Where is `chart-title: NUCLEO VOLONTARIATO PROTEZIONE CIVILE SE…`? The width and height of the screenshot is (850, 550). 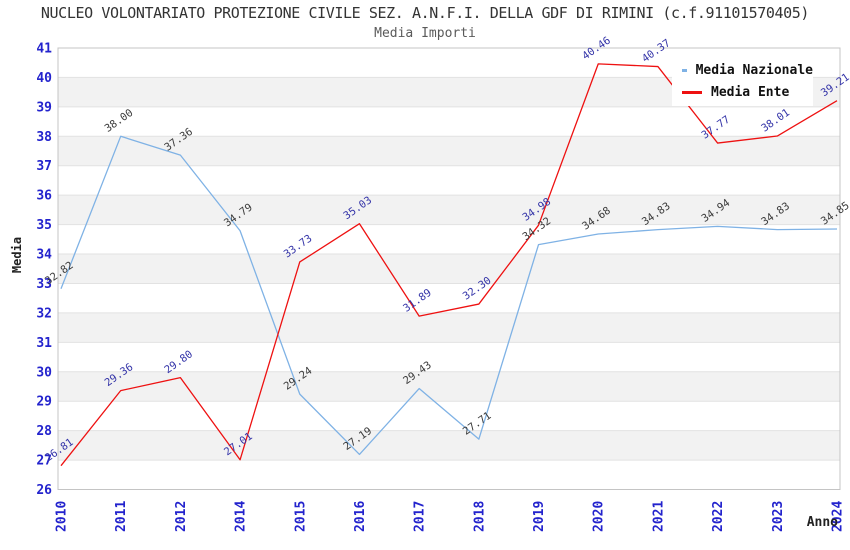 chart-title: NUCLEO VOLONTARIATO PROTEZIONE CIVILE SE… is located at coordinates (425, 13).